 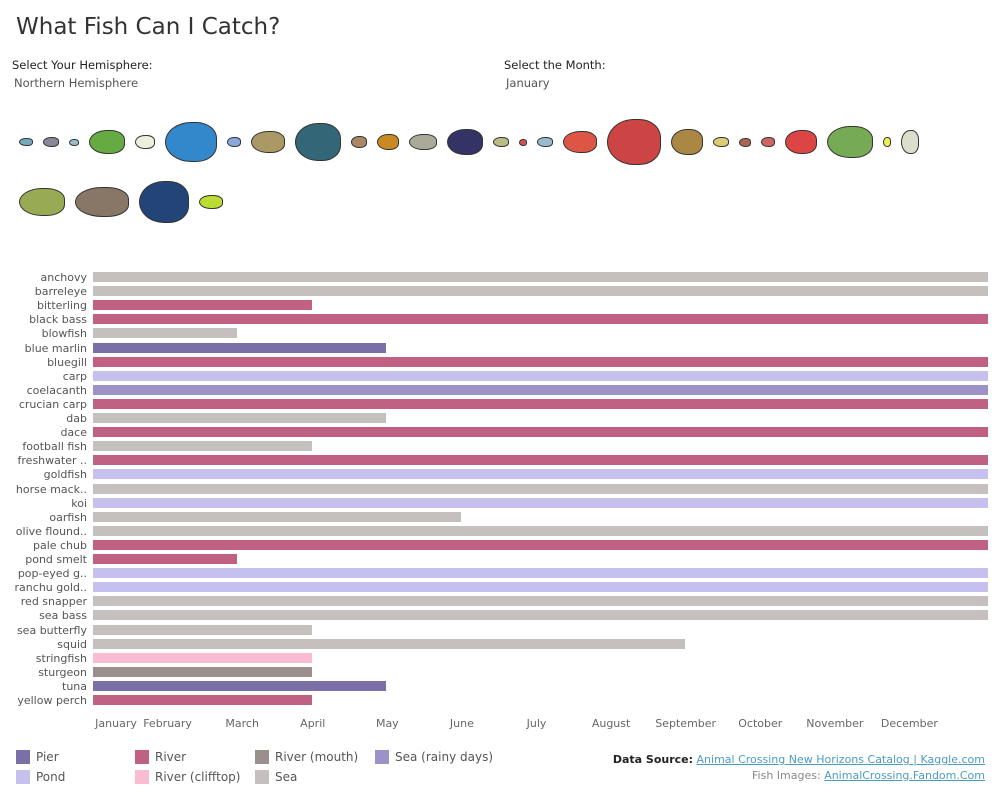 What do you see at coordinates (60, 292) in the screenshot?
I see `row-label: barreleye` at bounding box center [60, 292].